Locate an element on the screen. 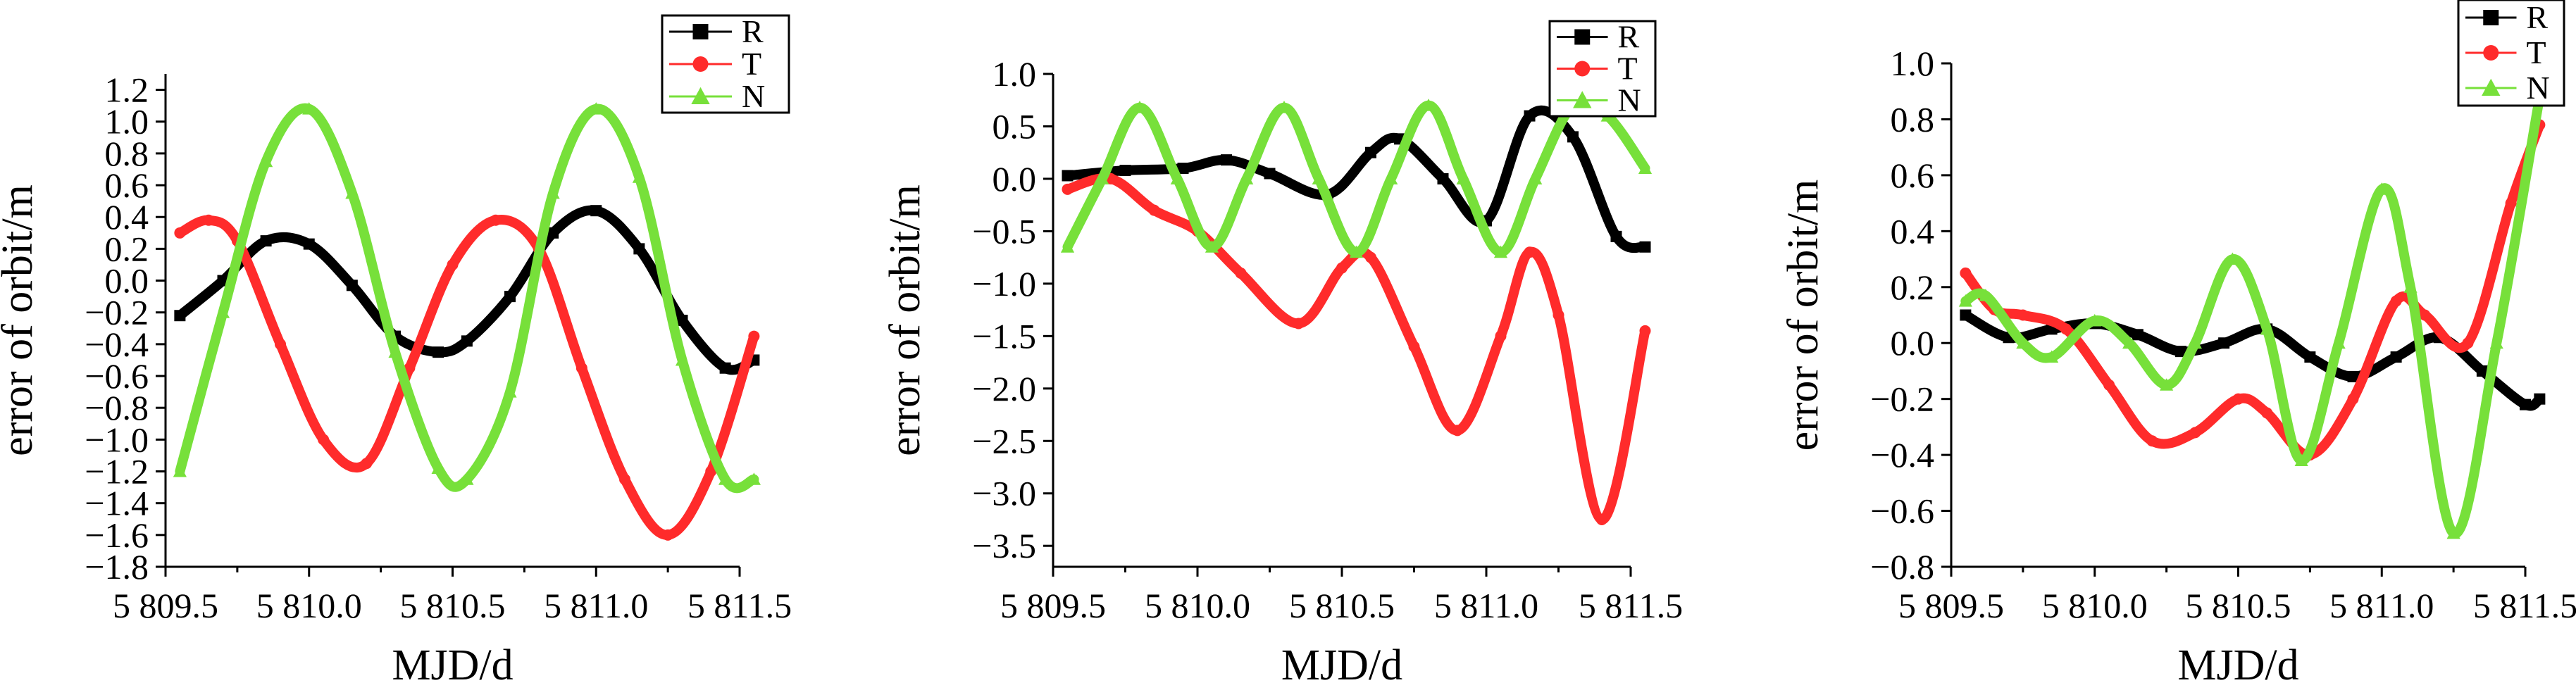 This screenshot has width=2576, height=690. x-tick-label: 5 811.0 is located at coordinates (1486, 605).